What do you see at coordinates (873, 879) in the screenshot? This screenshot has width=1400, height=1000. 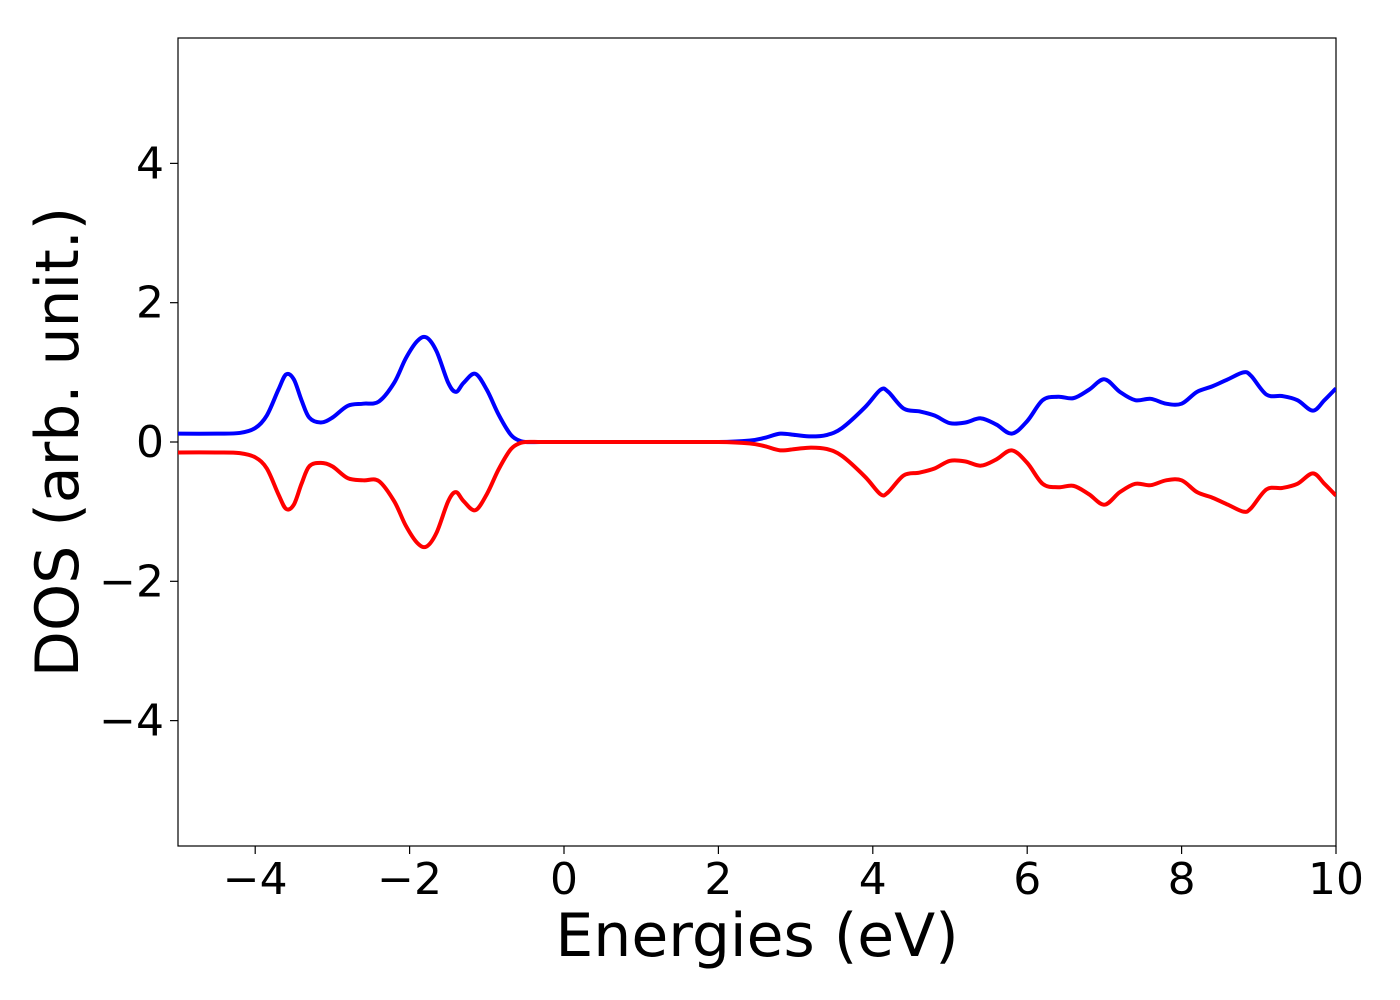 I see `x-tick-label: 4` at bounding box center [873, 879].